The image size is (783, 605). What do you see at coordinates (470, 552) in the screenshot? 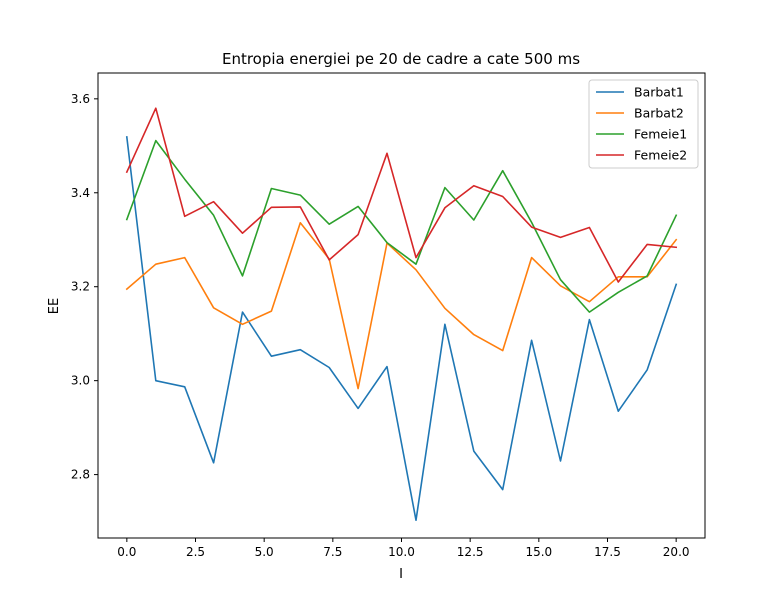
I see `x-tick-label: 12.5` at bounding box center [470, 552].